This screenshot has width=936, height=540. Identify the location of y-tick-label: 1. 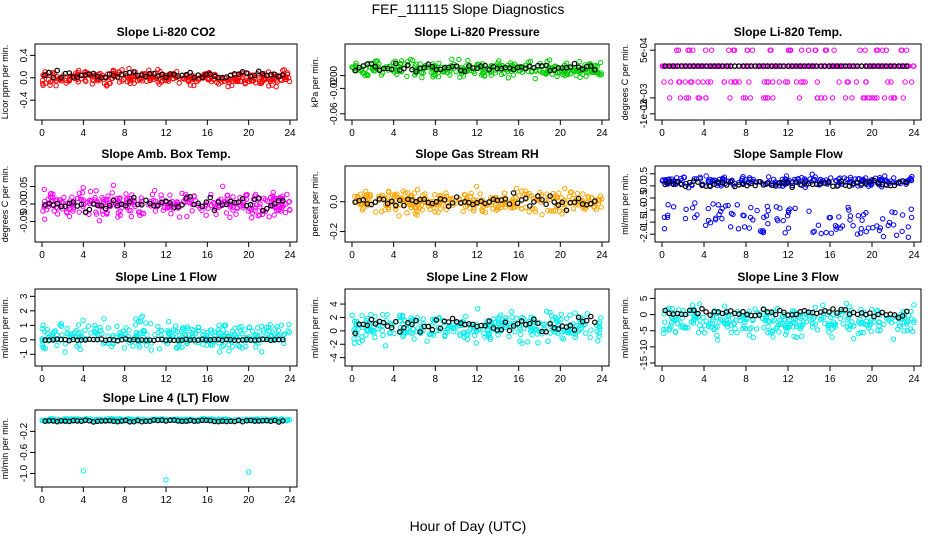
(24, 325).